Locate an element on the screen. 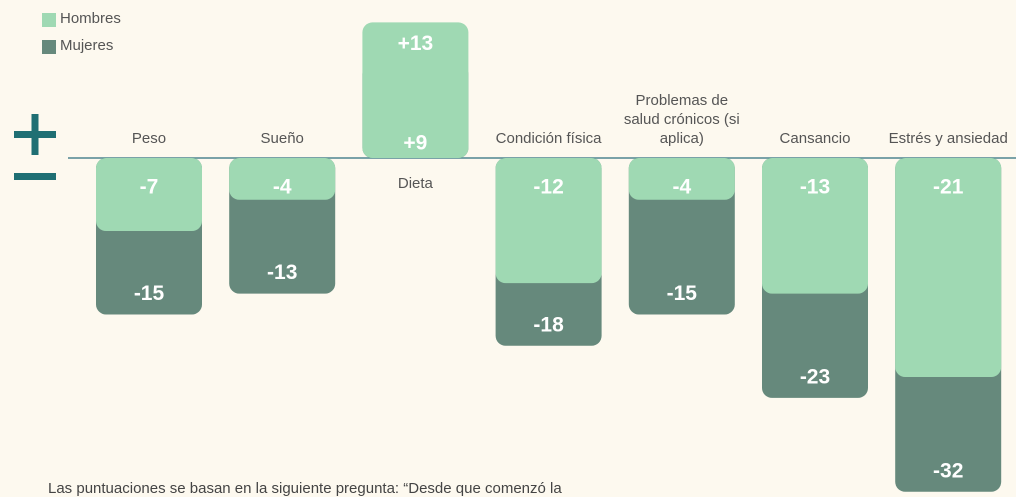 The width and height of the screenshot is (1016, 497). legend-label: Hombres is located at coordinates (90, 18).